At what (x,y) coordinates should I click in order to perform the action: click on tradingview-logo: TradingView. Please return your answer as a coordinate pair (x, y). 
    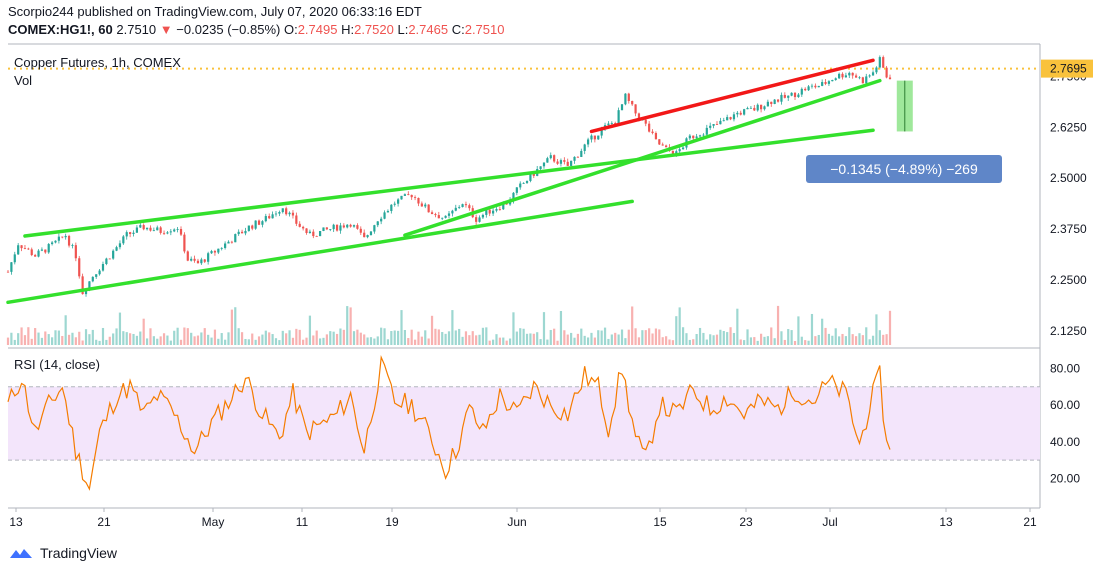
    Looking at the image, I should click on (62, 553).